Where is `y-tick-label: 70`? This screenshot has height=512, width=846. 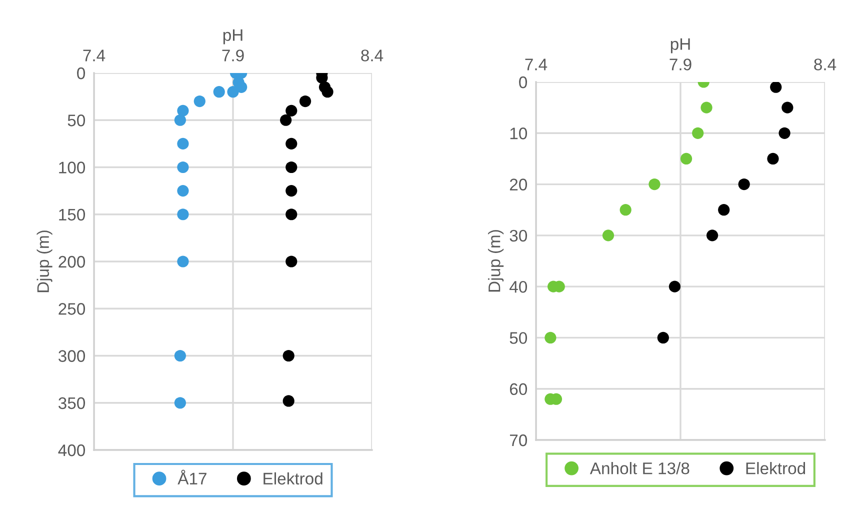 y-tick-label: 70 is located at coordinates (519, 440).